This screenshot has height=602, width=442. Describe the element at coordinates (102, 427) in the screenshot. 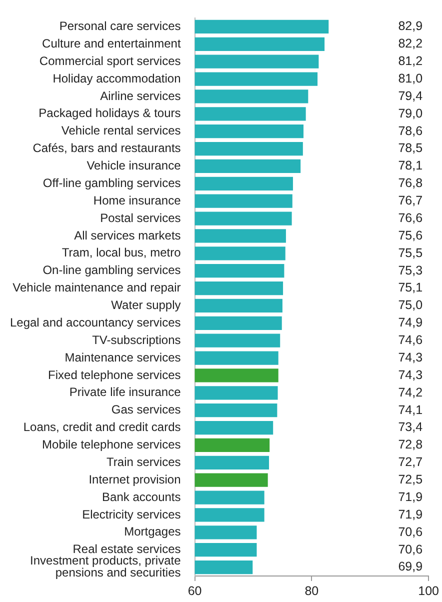

I see `y-tick-label: Loans, credit and credit cards` at that location.